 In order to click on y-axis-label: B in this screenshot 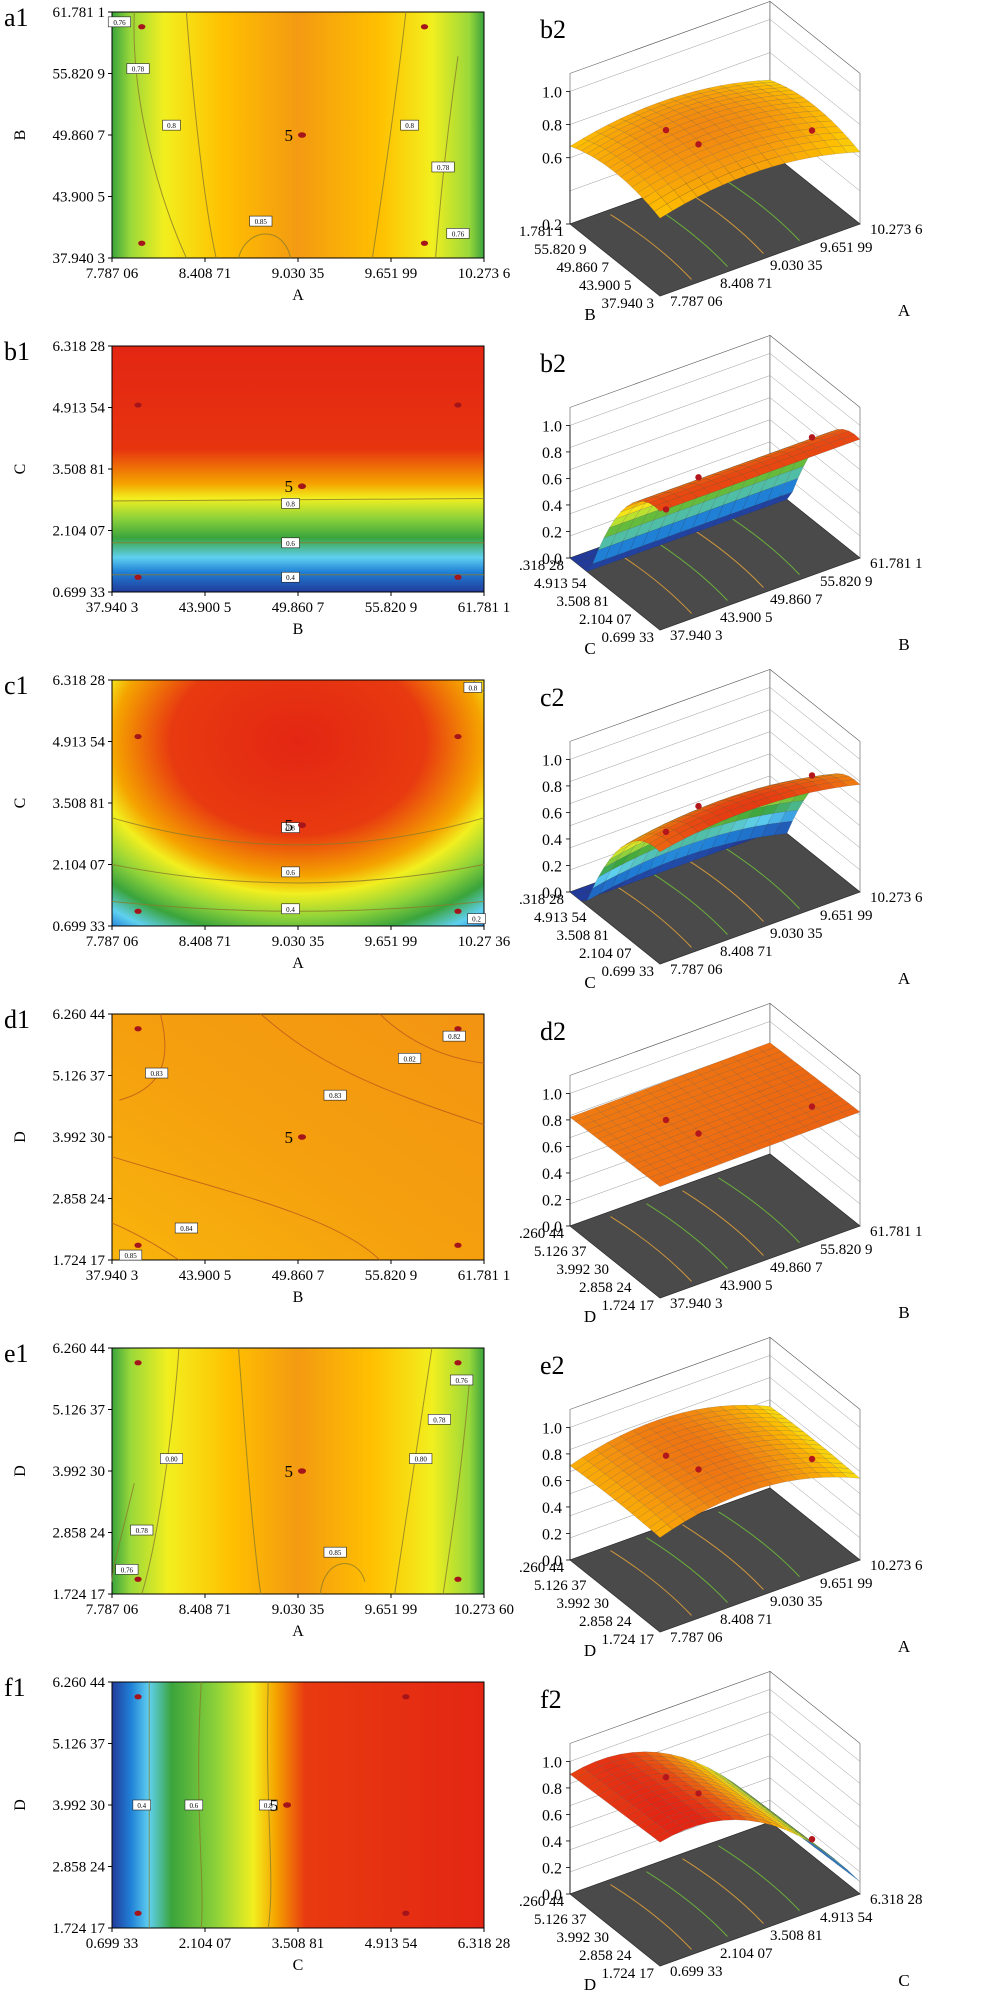, I will do `click(20, 135)`.